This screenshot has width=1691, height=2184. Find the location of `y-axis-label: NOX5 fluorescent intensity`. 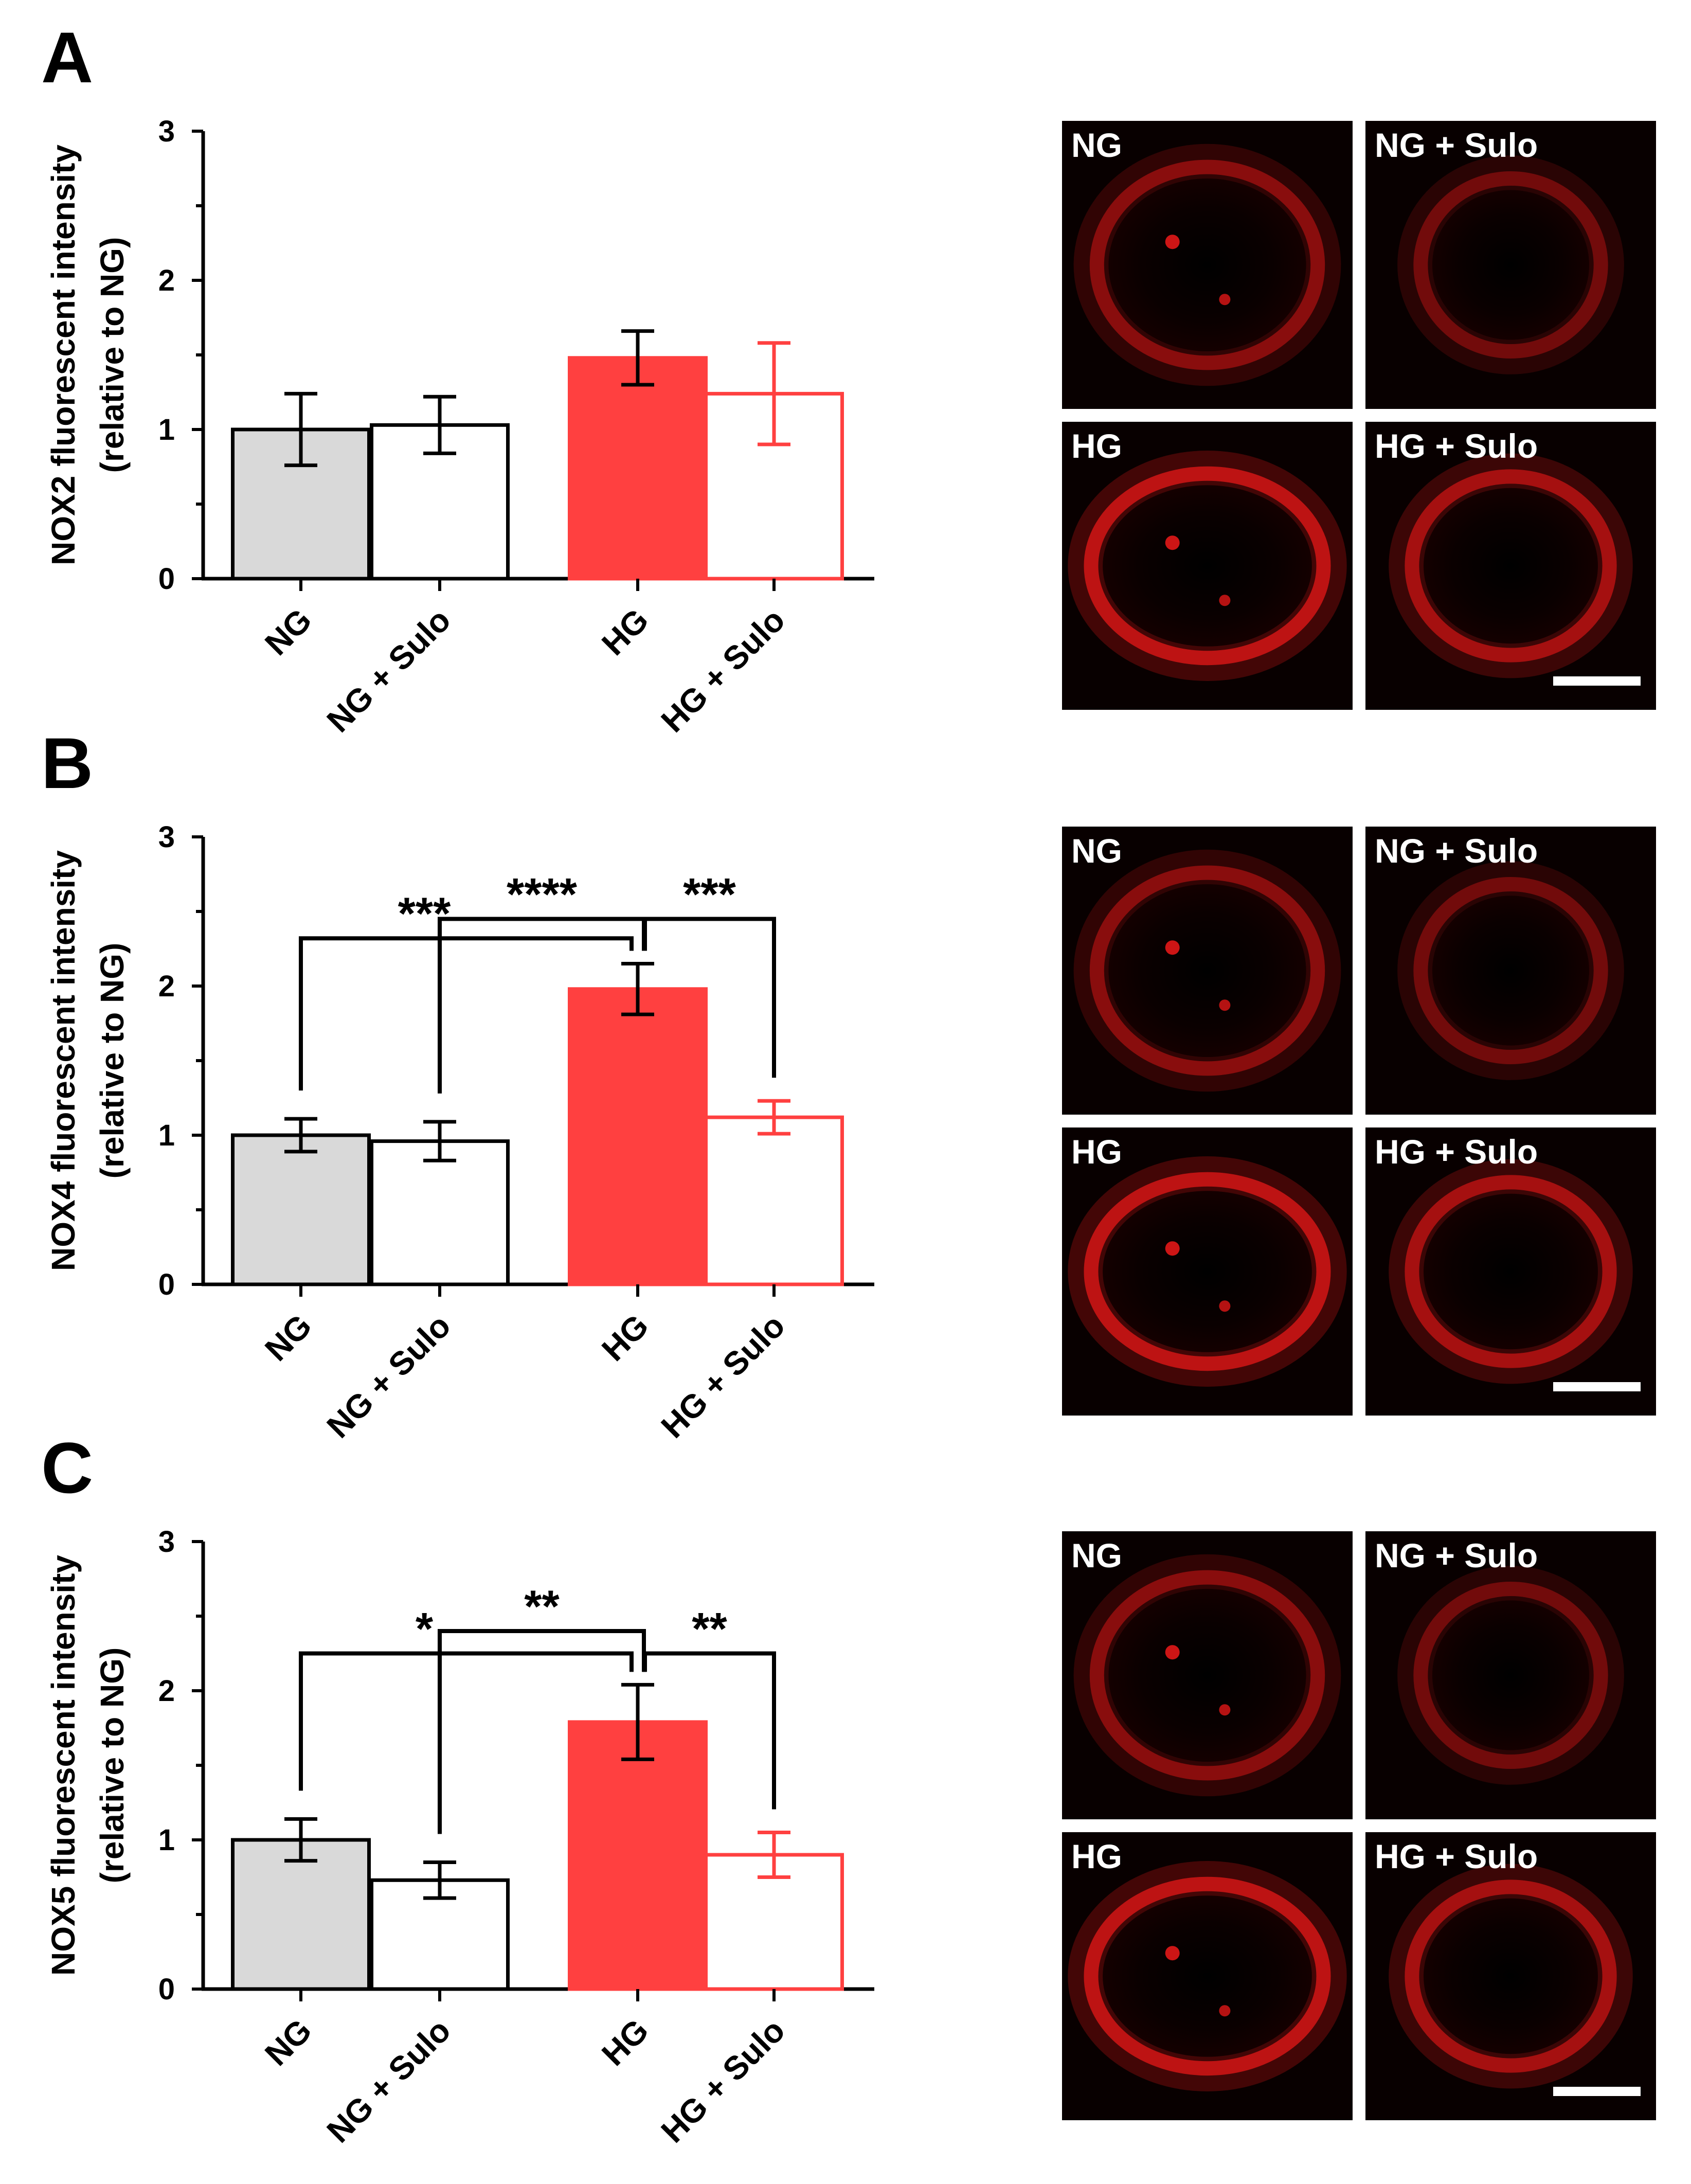

y-axis-label: NOX5 fluorescent intensity is located at coordinates (63, 1765).